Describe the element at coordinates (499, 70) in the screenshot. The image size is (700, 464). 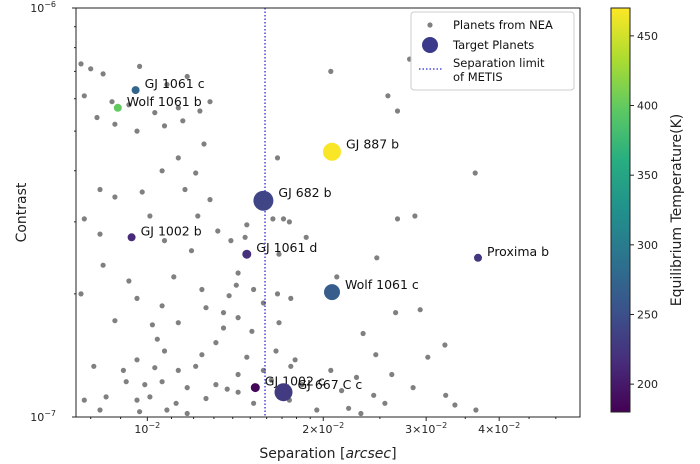
I see `legend-entry-limit: Separation limit of METIS` at that location.